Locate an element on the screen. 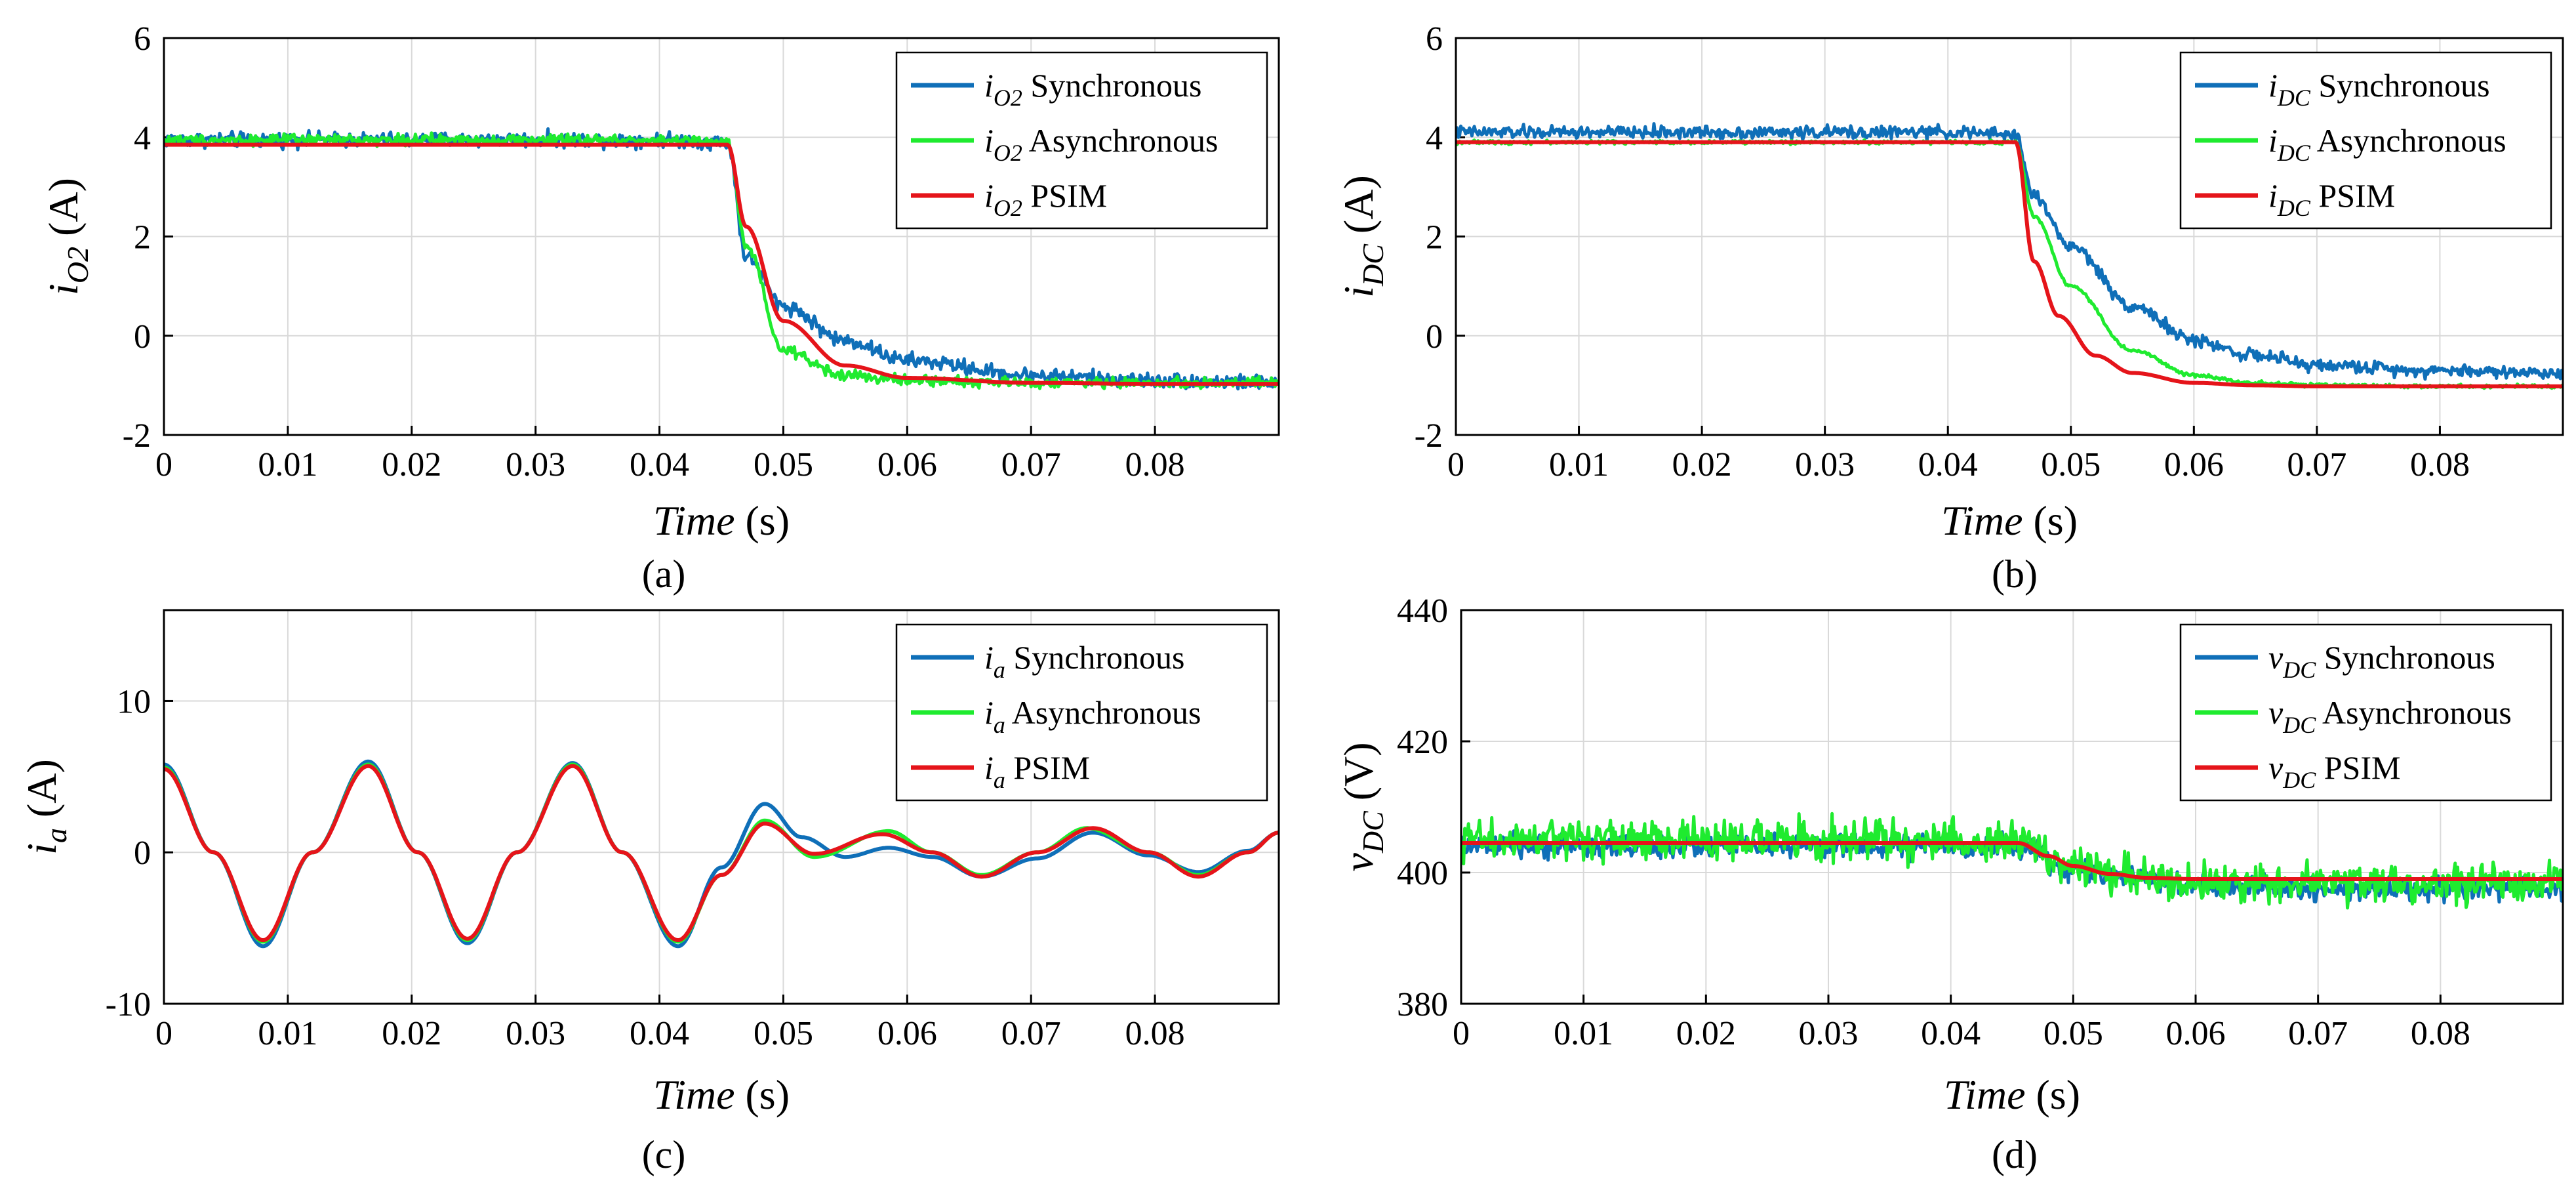  x-tick-label: 0.06 is located at coordinates (2196, 1033).